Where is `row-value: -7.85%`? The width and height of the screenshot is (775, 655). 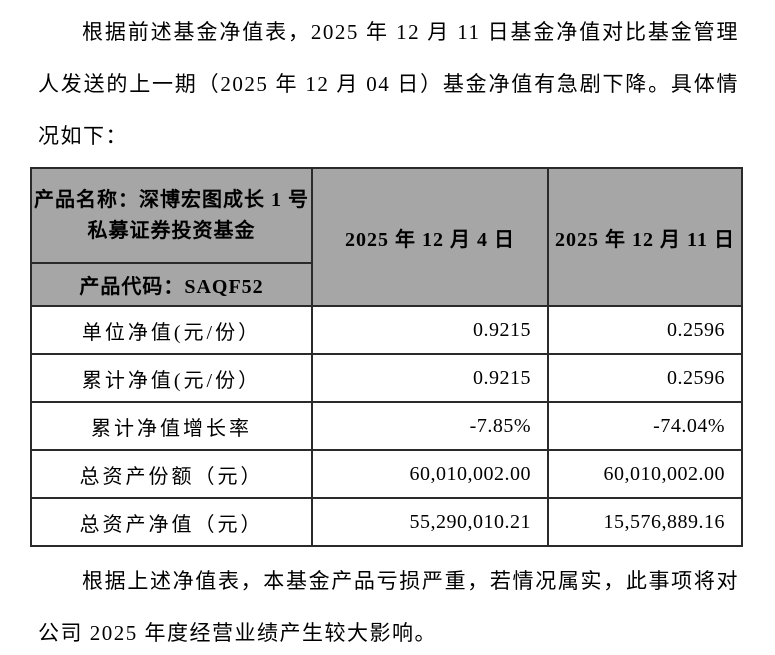
row-value: -7.85% is located at coordinates (430, 426).